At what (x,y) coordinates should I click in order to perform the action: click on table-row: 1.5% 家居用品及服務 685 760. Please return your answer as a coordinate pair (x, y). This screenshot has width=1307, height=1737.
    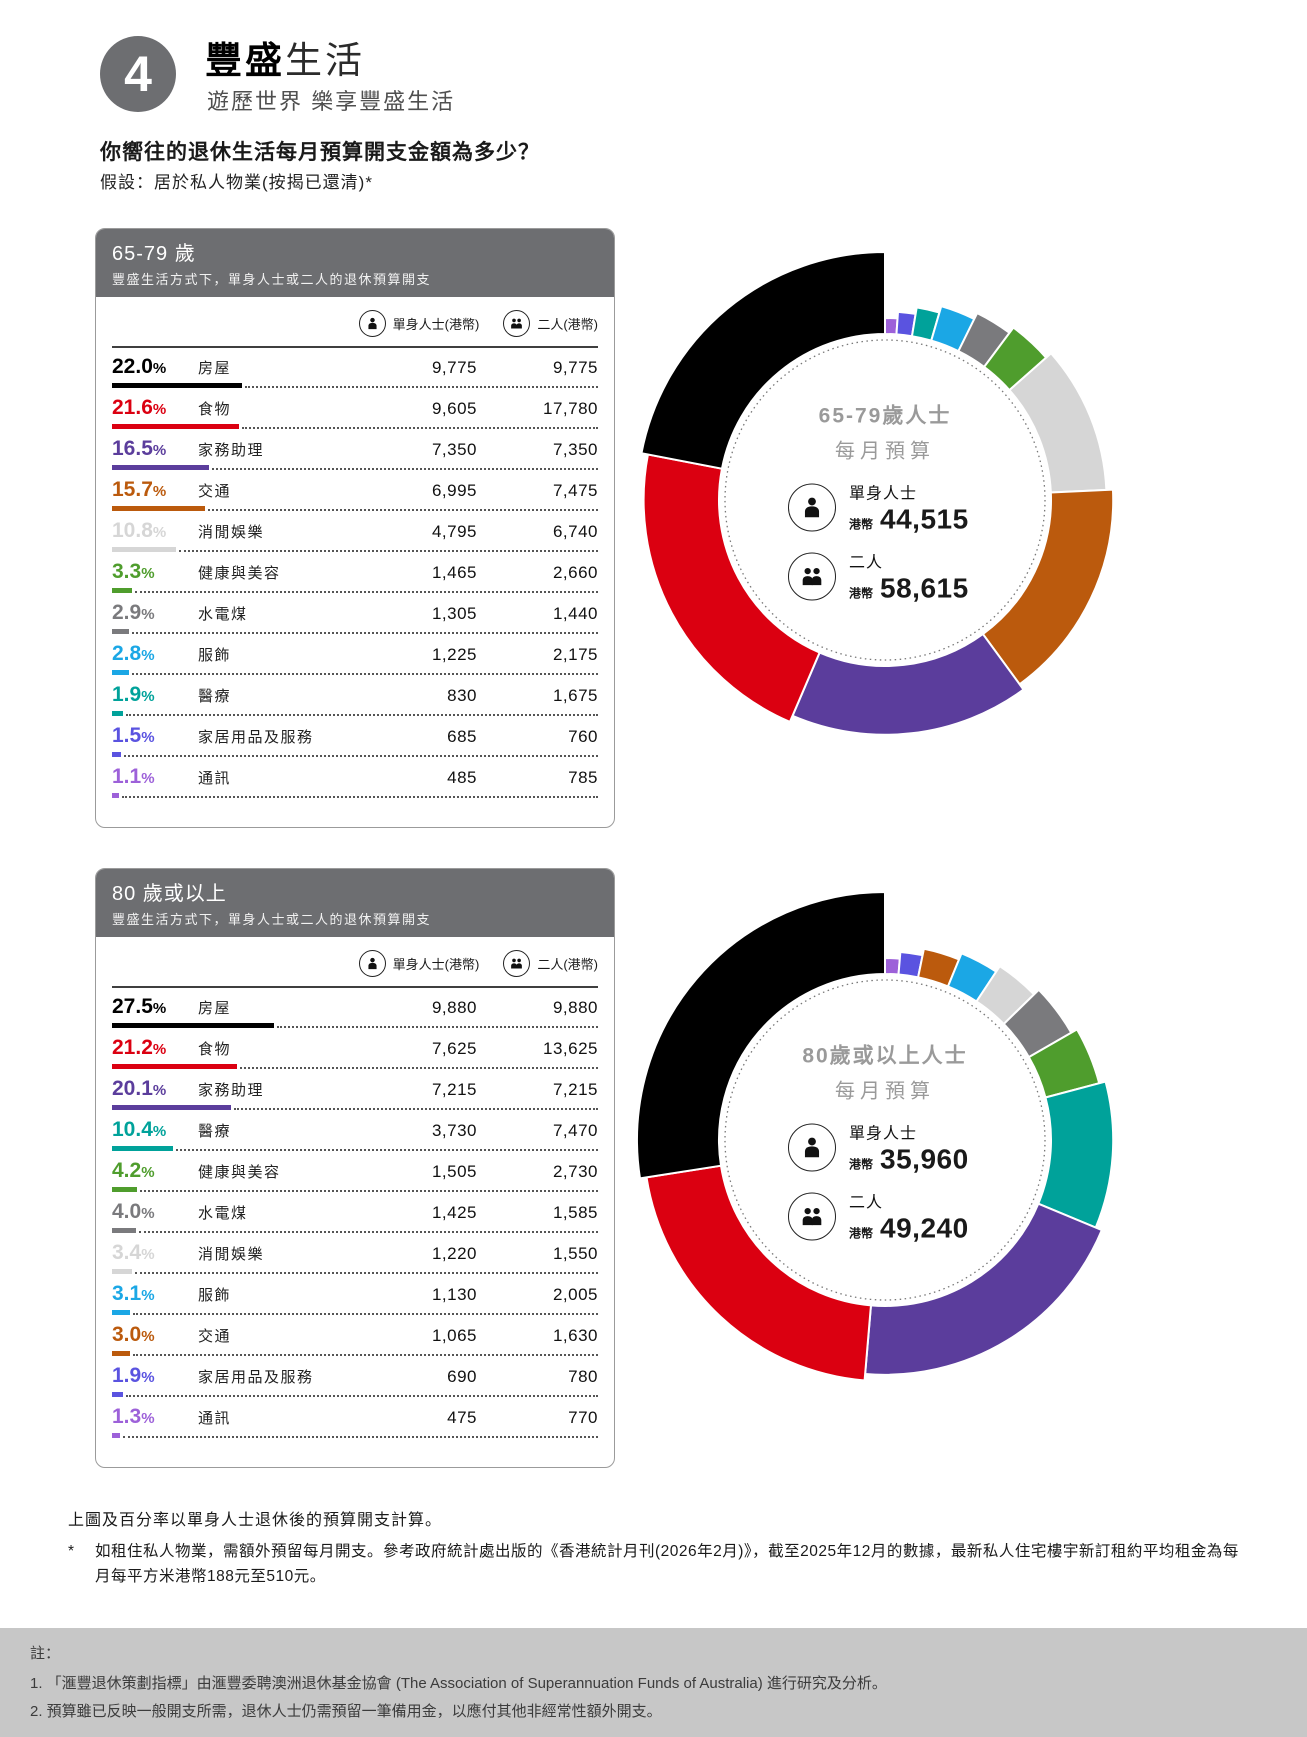
    Looking at the image, I should click on (355, 738).